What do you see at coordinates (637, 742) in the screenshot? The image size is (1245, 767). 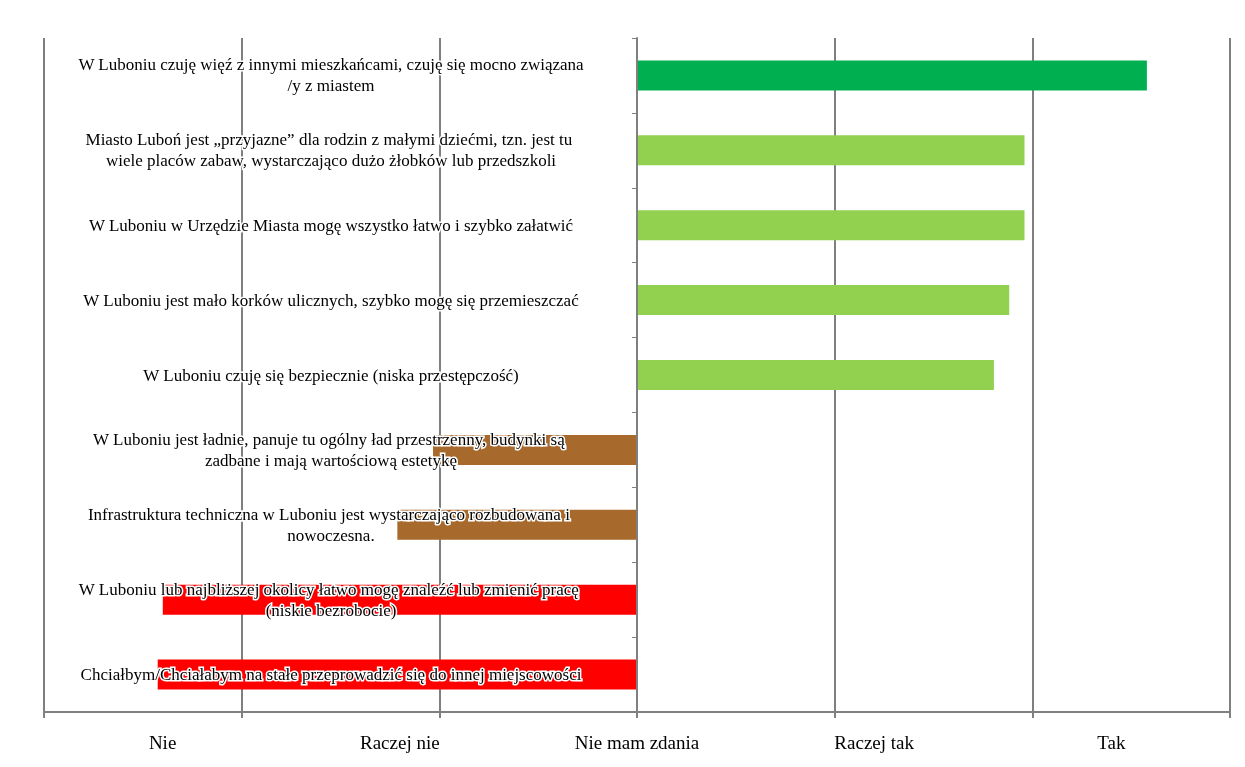 I see `text: Nie mam zdania` at bounding box center [637, 742].